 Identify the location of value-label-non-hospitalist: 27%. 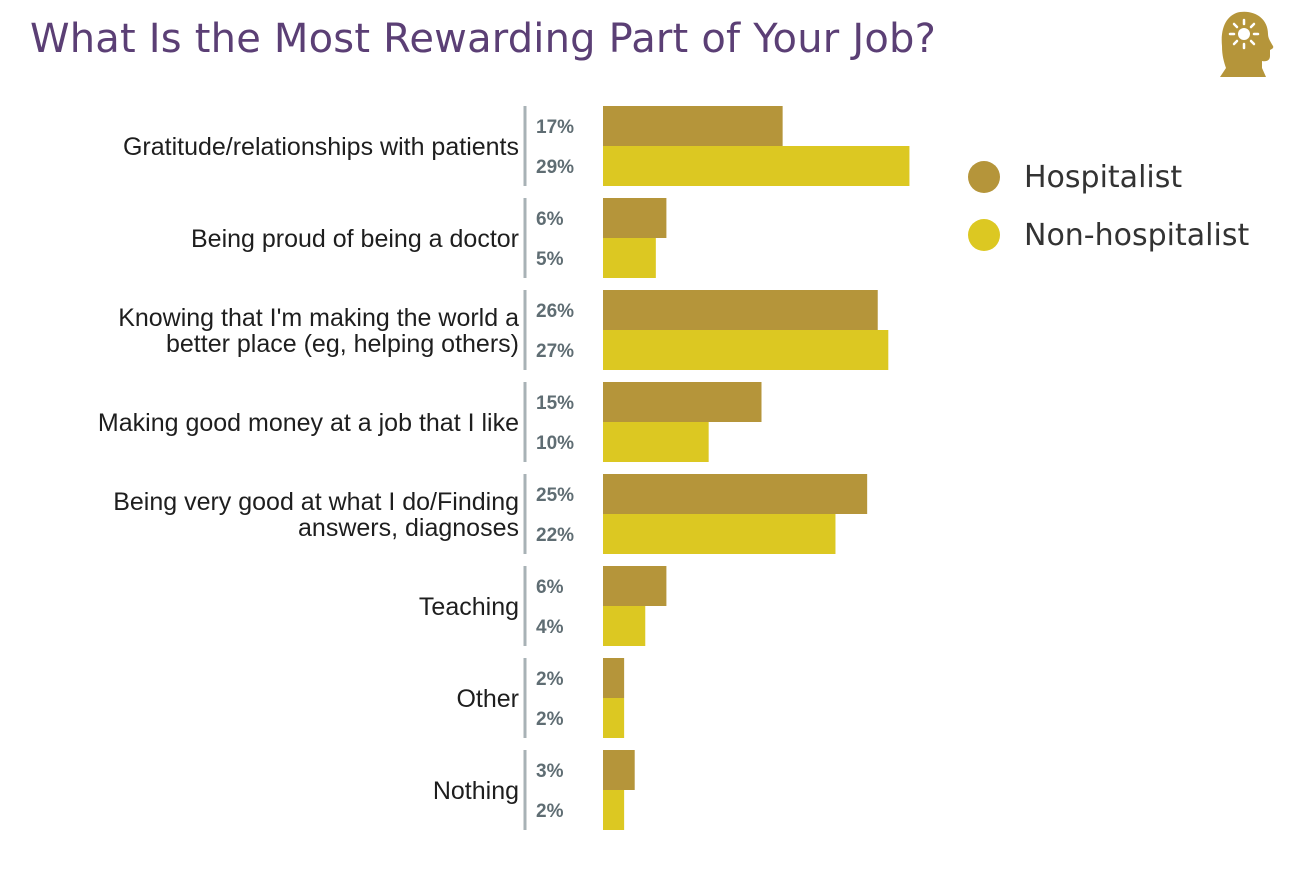
(555, 351).